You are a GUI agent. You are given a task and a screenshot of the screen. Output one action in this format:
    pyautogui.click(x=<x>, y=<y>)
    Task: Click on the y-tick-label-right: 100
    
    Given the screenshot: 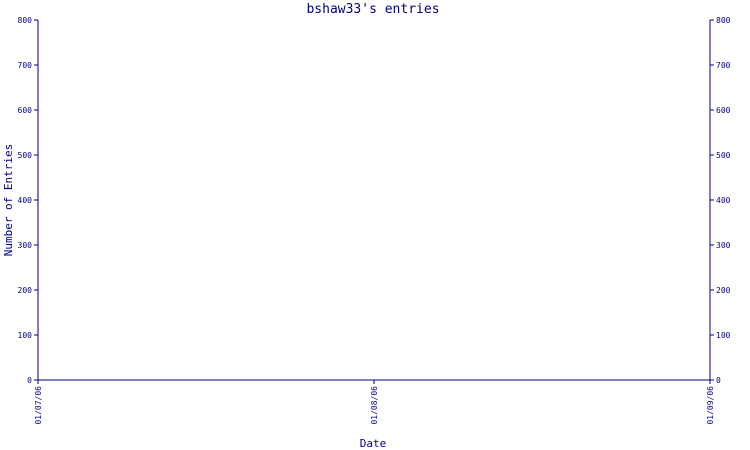 What is the action you would take?
    pyautogui.click(x=723, y=335)
    